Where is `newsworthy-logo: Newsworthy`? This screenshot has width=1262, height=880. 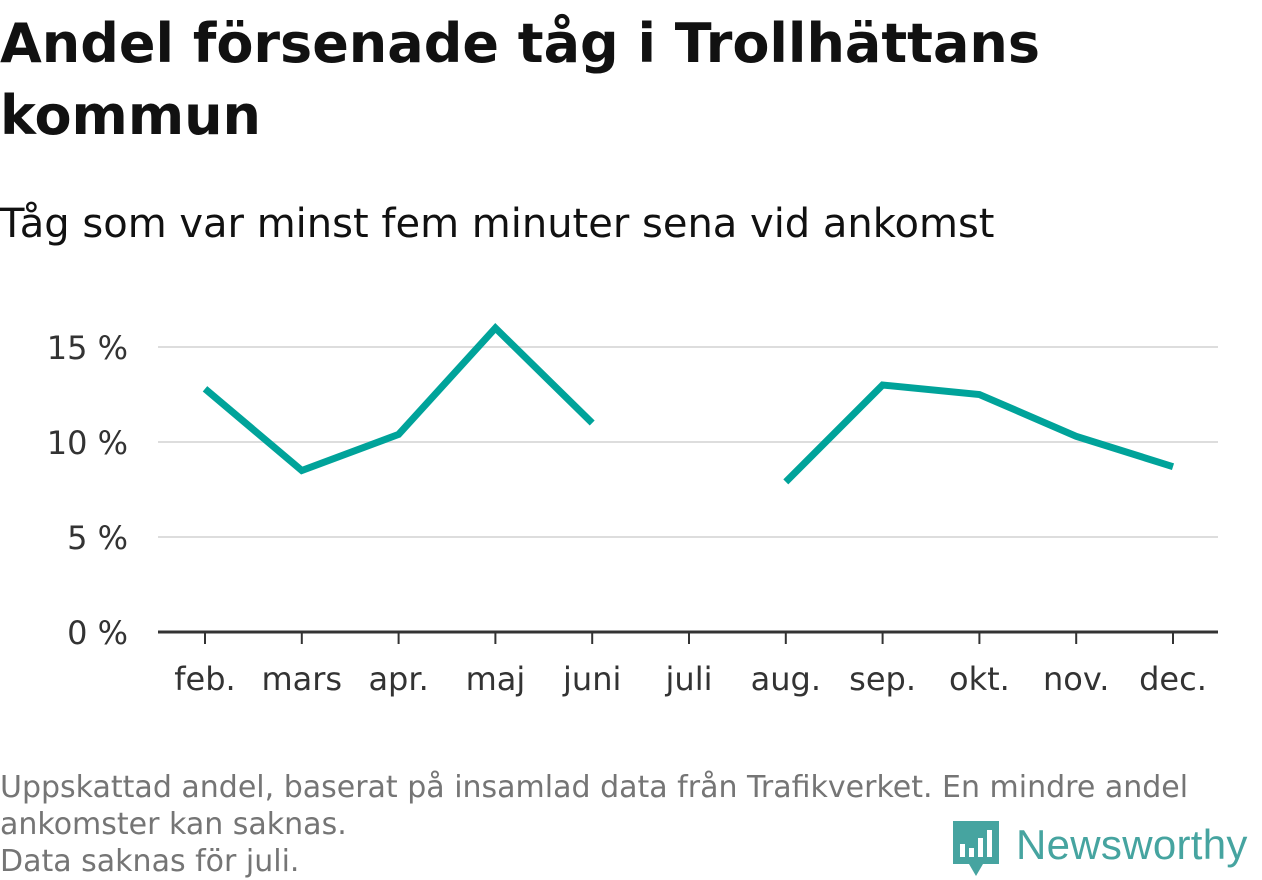
newsworthy-logo: Newsworthy is located at coordinates (1099, 849).